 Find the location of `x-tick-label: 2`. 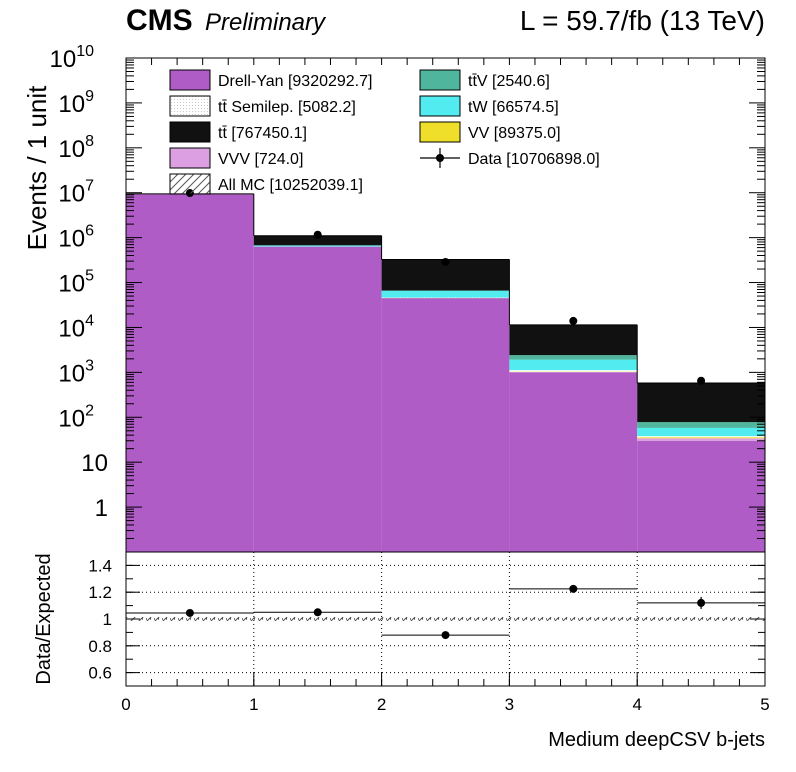

x-tick-label: 2 is located at coordinates (381, 704).